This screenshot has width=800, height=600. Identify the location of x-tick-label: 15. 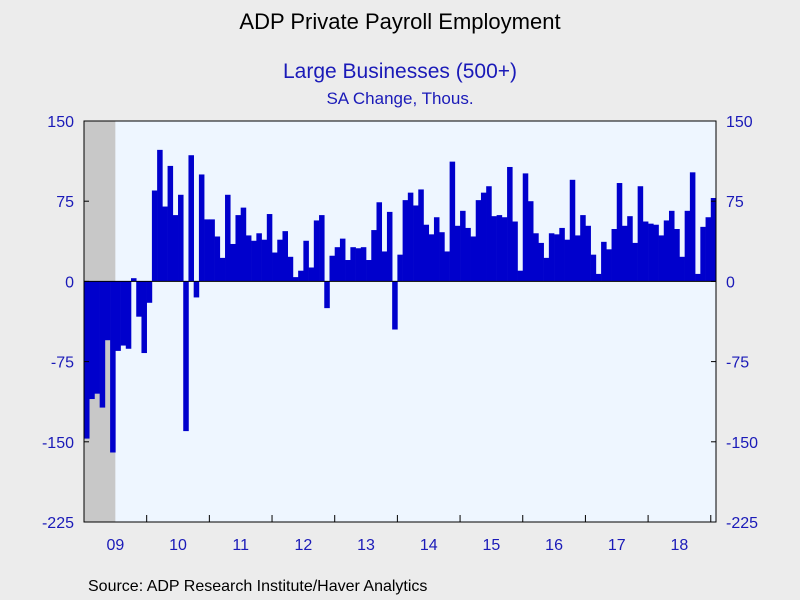
(492, 545).